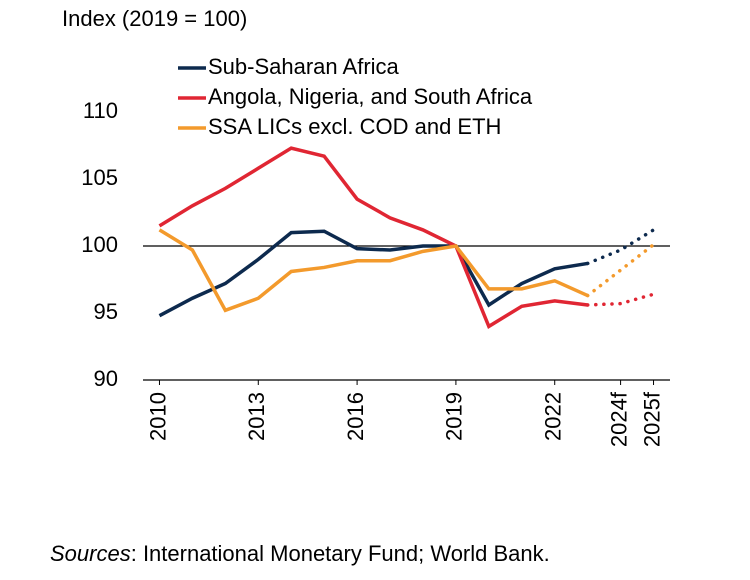 This screenshot has height=580, width=750. Describe the element at coordinates (651, 419) in the screenshot. I see `x-tick-label: 2025f` at that location.